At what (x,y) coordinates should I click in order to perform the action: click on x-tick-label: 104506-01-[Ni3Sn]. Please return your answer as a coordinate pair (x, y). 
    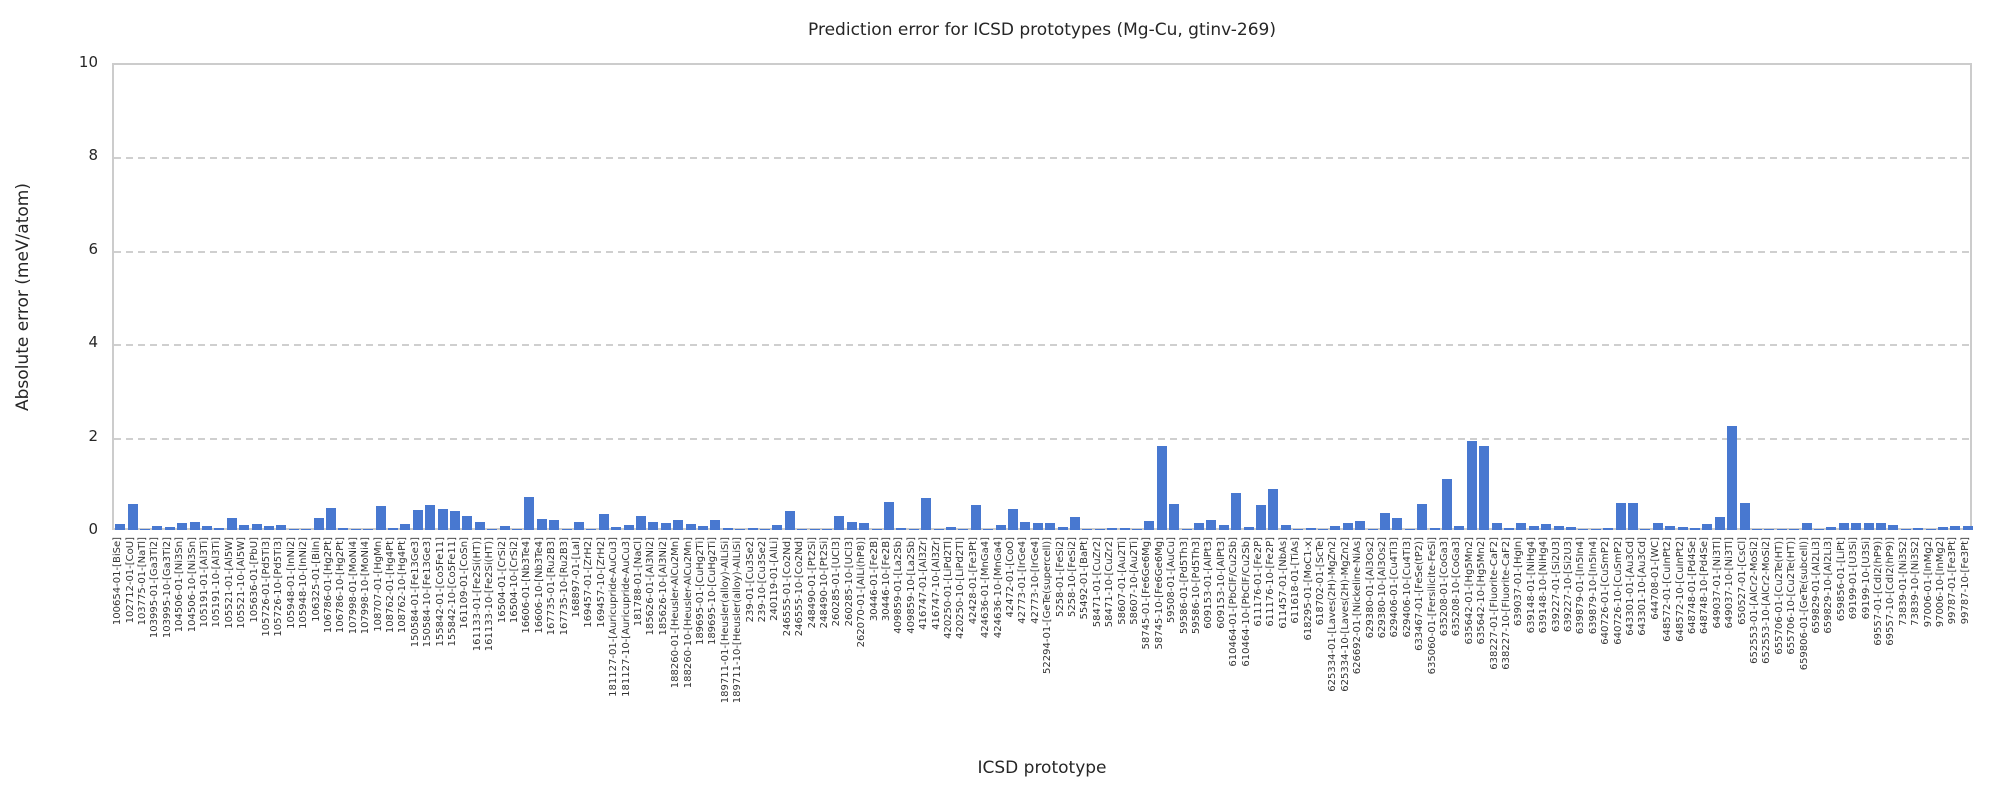
    Looking at the image, I should click on (180, 585).